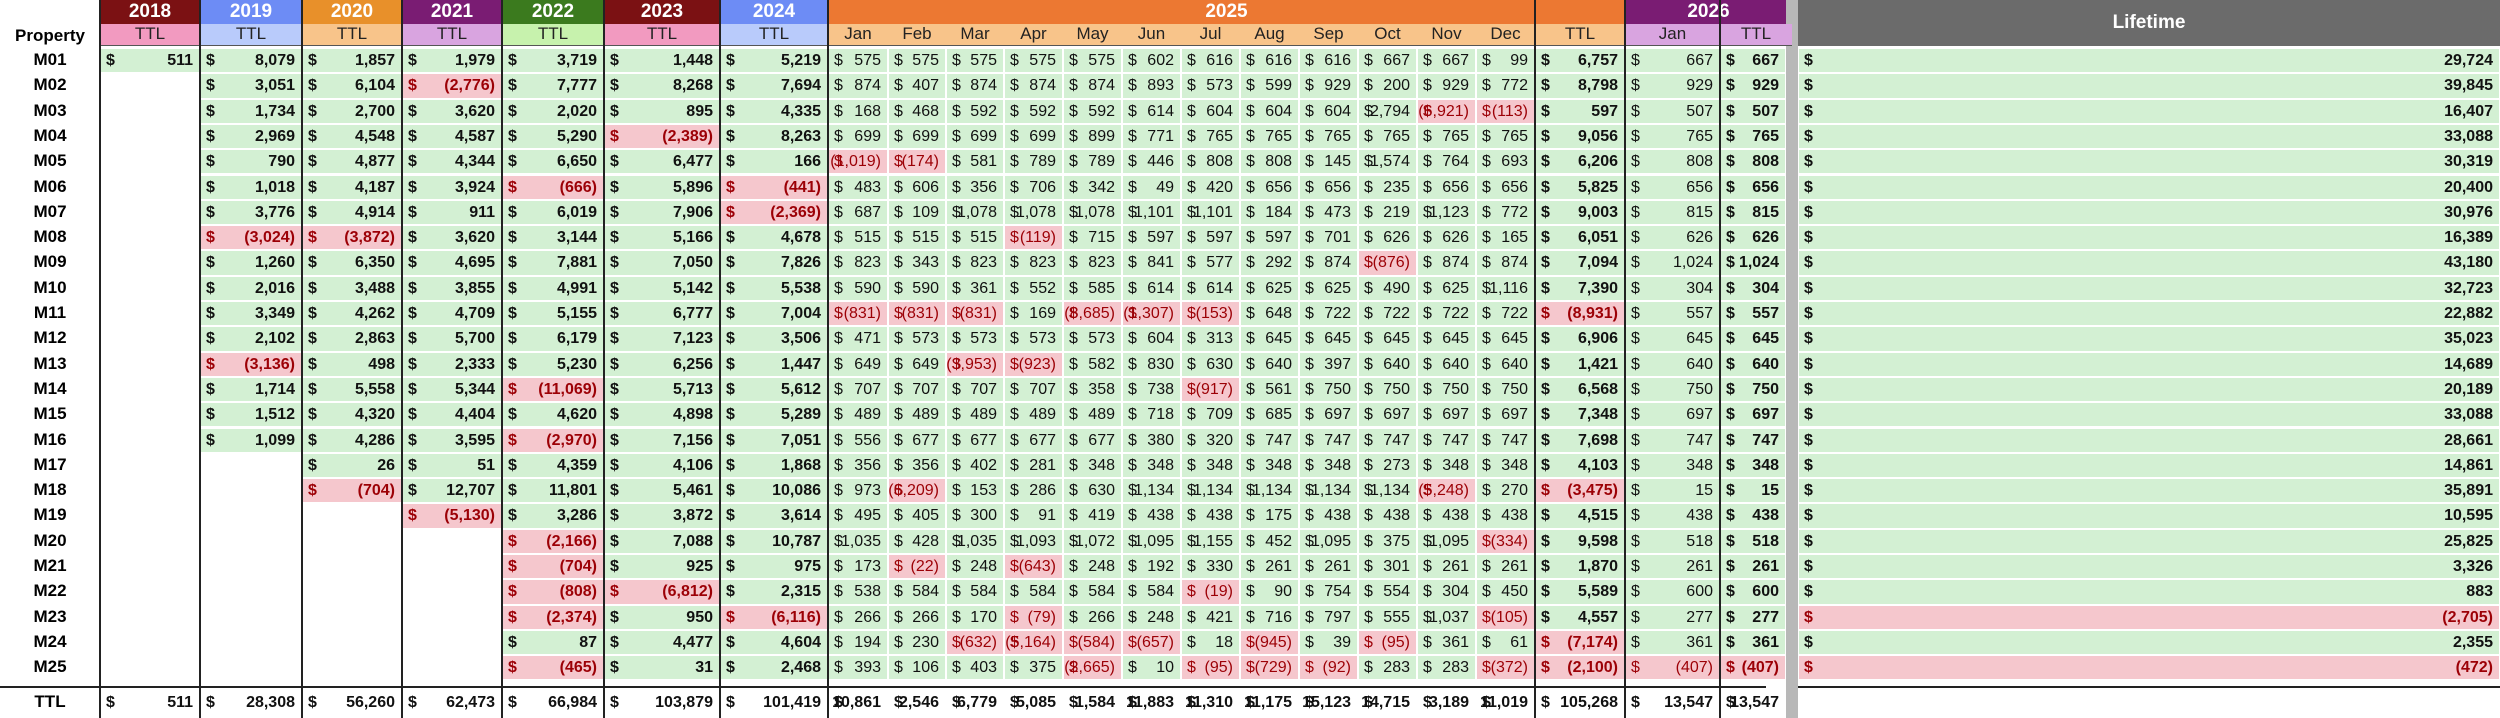 The image size is (2500, 718). I want to click on value-cell: $5,142, so click(662, 288).